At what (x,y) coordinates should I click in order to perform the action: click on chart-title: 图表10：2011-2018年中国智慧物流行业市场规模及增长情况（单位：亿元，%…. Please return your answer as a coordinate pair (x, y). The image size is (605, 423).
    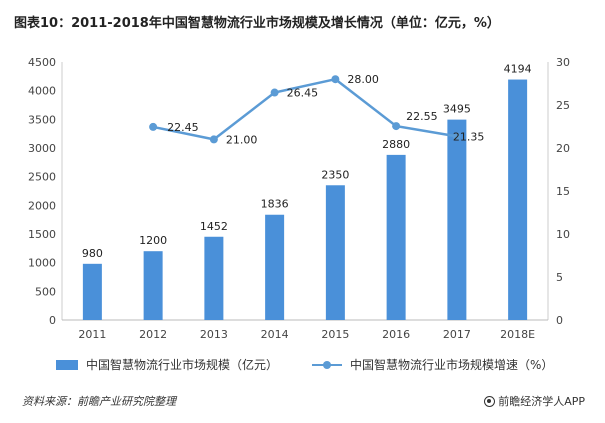
    Looking at the image, I should click on (257, 23).